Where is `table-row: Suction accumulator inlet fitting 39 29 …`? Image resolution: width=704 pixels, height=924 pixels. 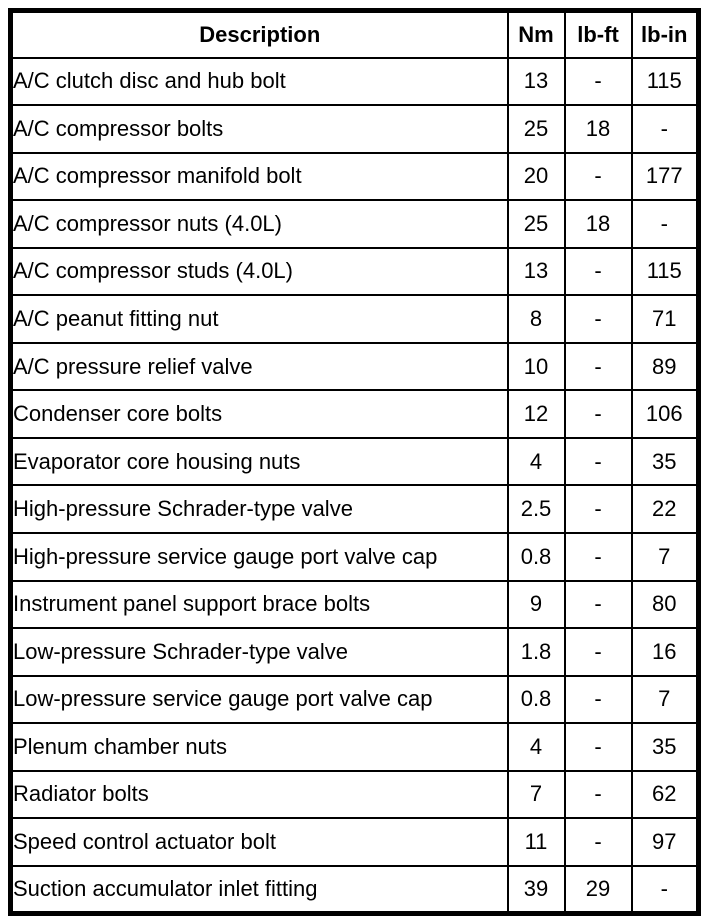 table-row: Suction accumulator inlet fitting 39 29 … is located at coordinates (354, 889).